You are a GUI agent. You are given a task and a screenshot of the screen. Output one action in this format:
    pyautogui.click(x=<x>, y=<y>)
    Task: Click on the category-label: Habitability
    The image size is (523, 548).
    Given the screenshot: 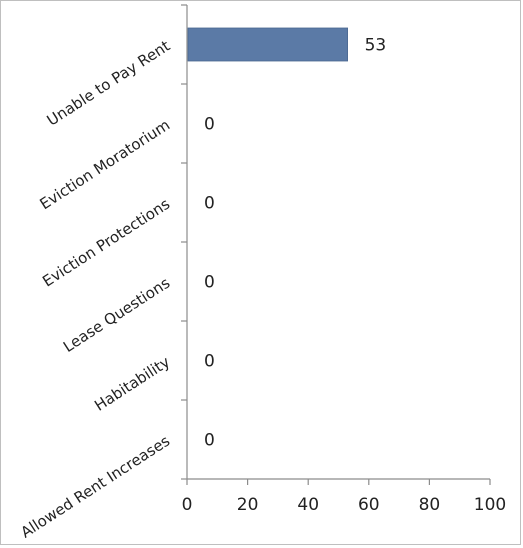 What is the action you would take?
    pyautogui.click(x=132, y=384)
    